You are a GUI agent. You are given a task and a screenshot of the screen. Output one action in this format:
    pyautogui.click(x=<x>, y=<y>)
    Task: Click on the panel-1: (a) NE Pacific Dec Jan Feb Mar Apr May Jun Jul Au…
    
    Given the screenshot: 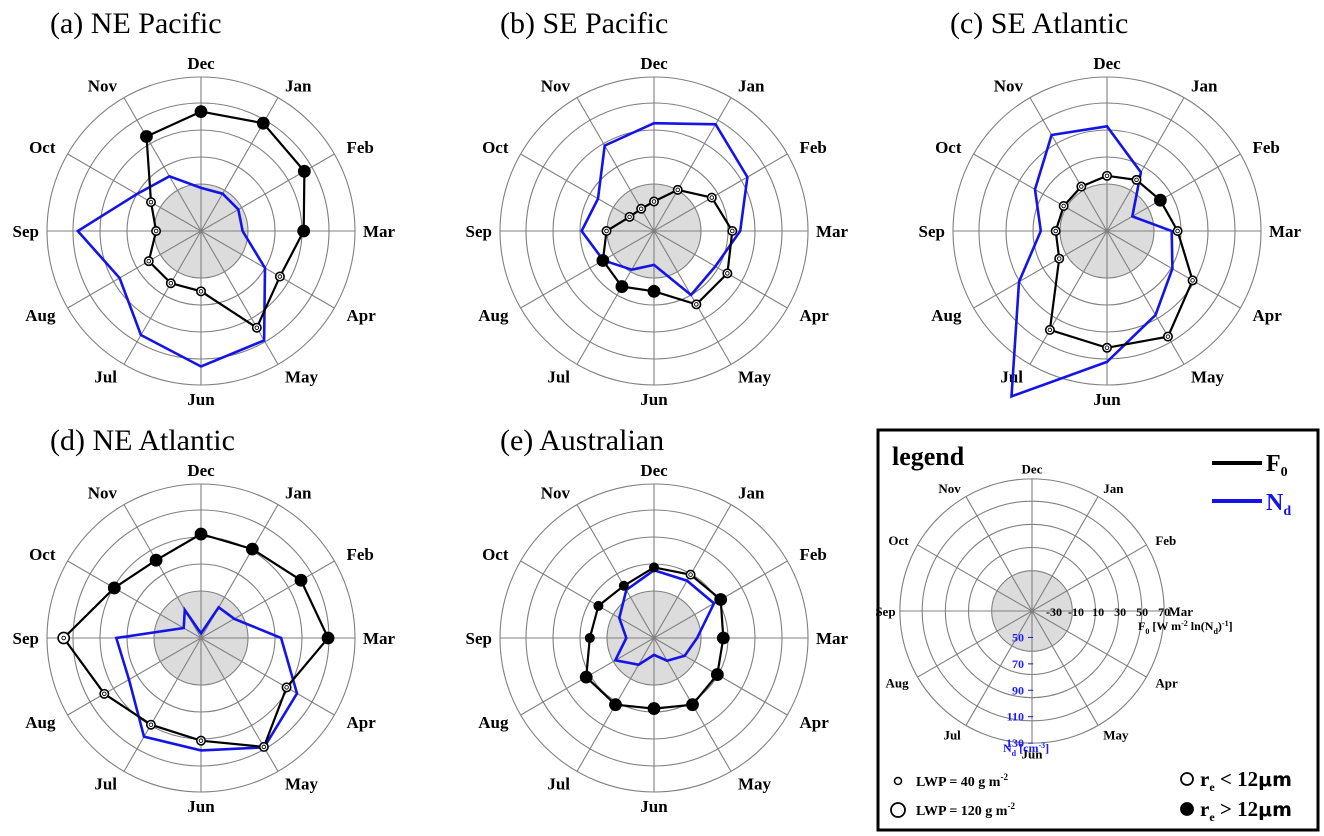 What is the action you would take?
    pyautogui.click(x=204, y=208)
    